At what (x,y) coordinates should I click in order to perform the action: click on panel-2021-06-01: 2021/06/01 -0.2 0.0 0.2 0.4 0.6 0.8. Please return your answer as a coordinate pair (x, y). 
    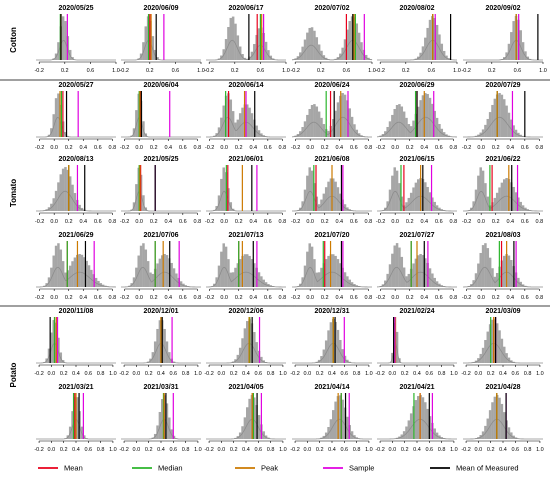
    Looking at the image, I should click on (245, 190).